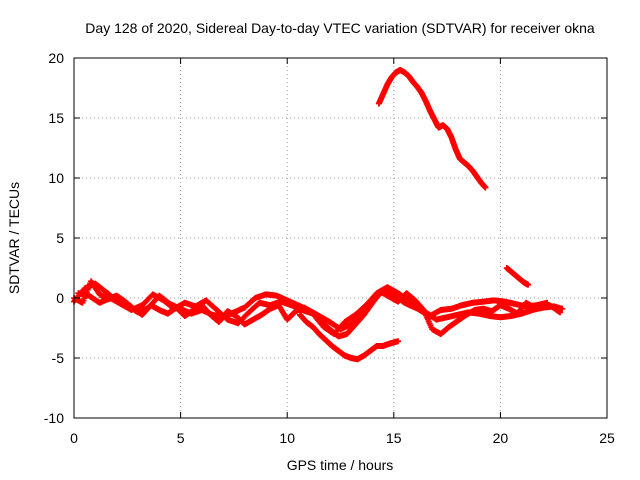 Image resolution: width=640 pixels, height=480 pixels. Describe the element at coordinates (56, 178) in the screenshot. I see `y-tick-label: 10` at that location.